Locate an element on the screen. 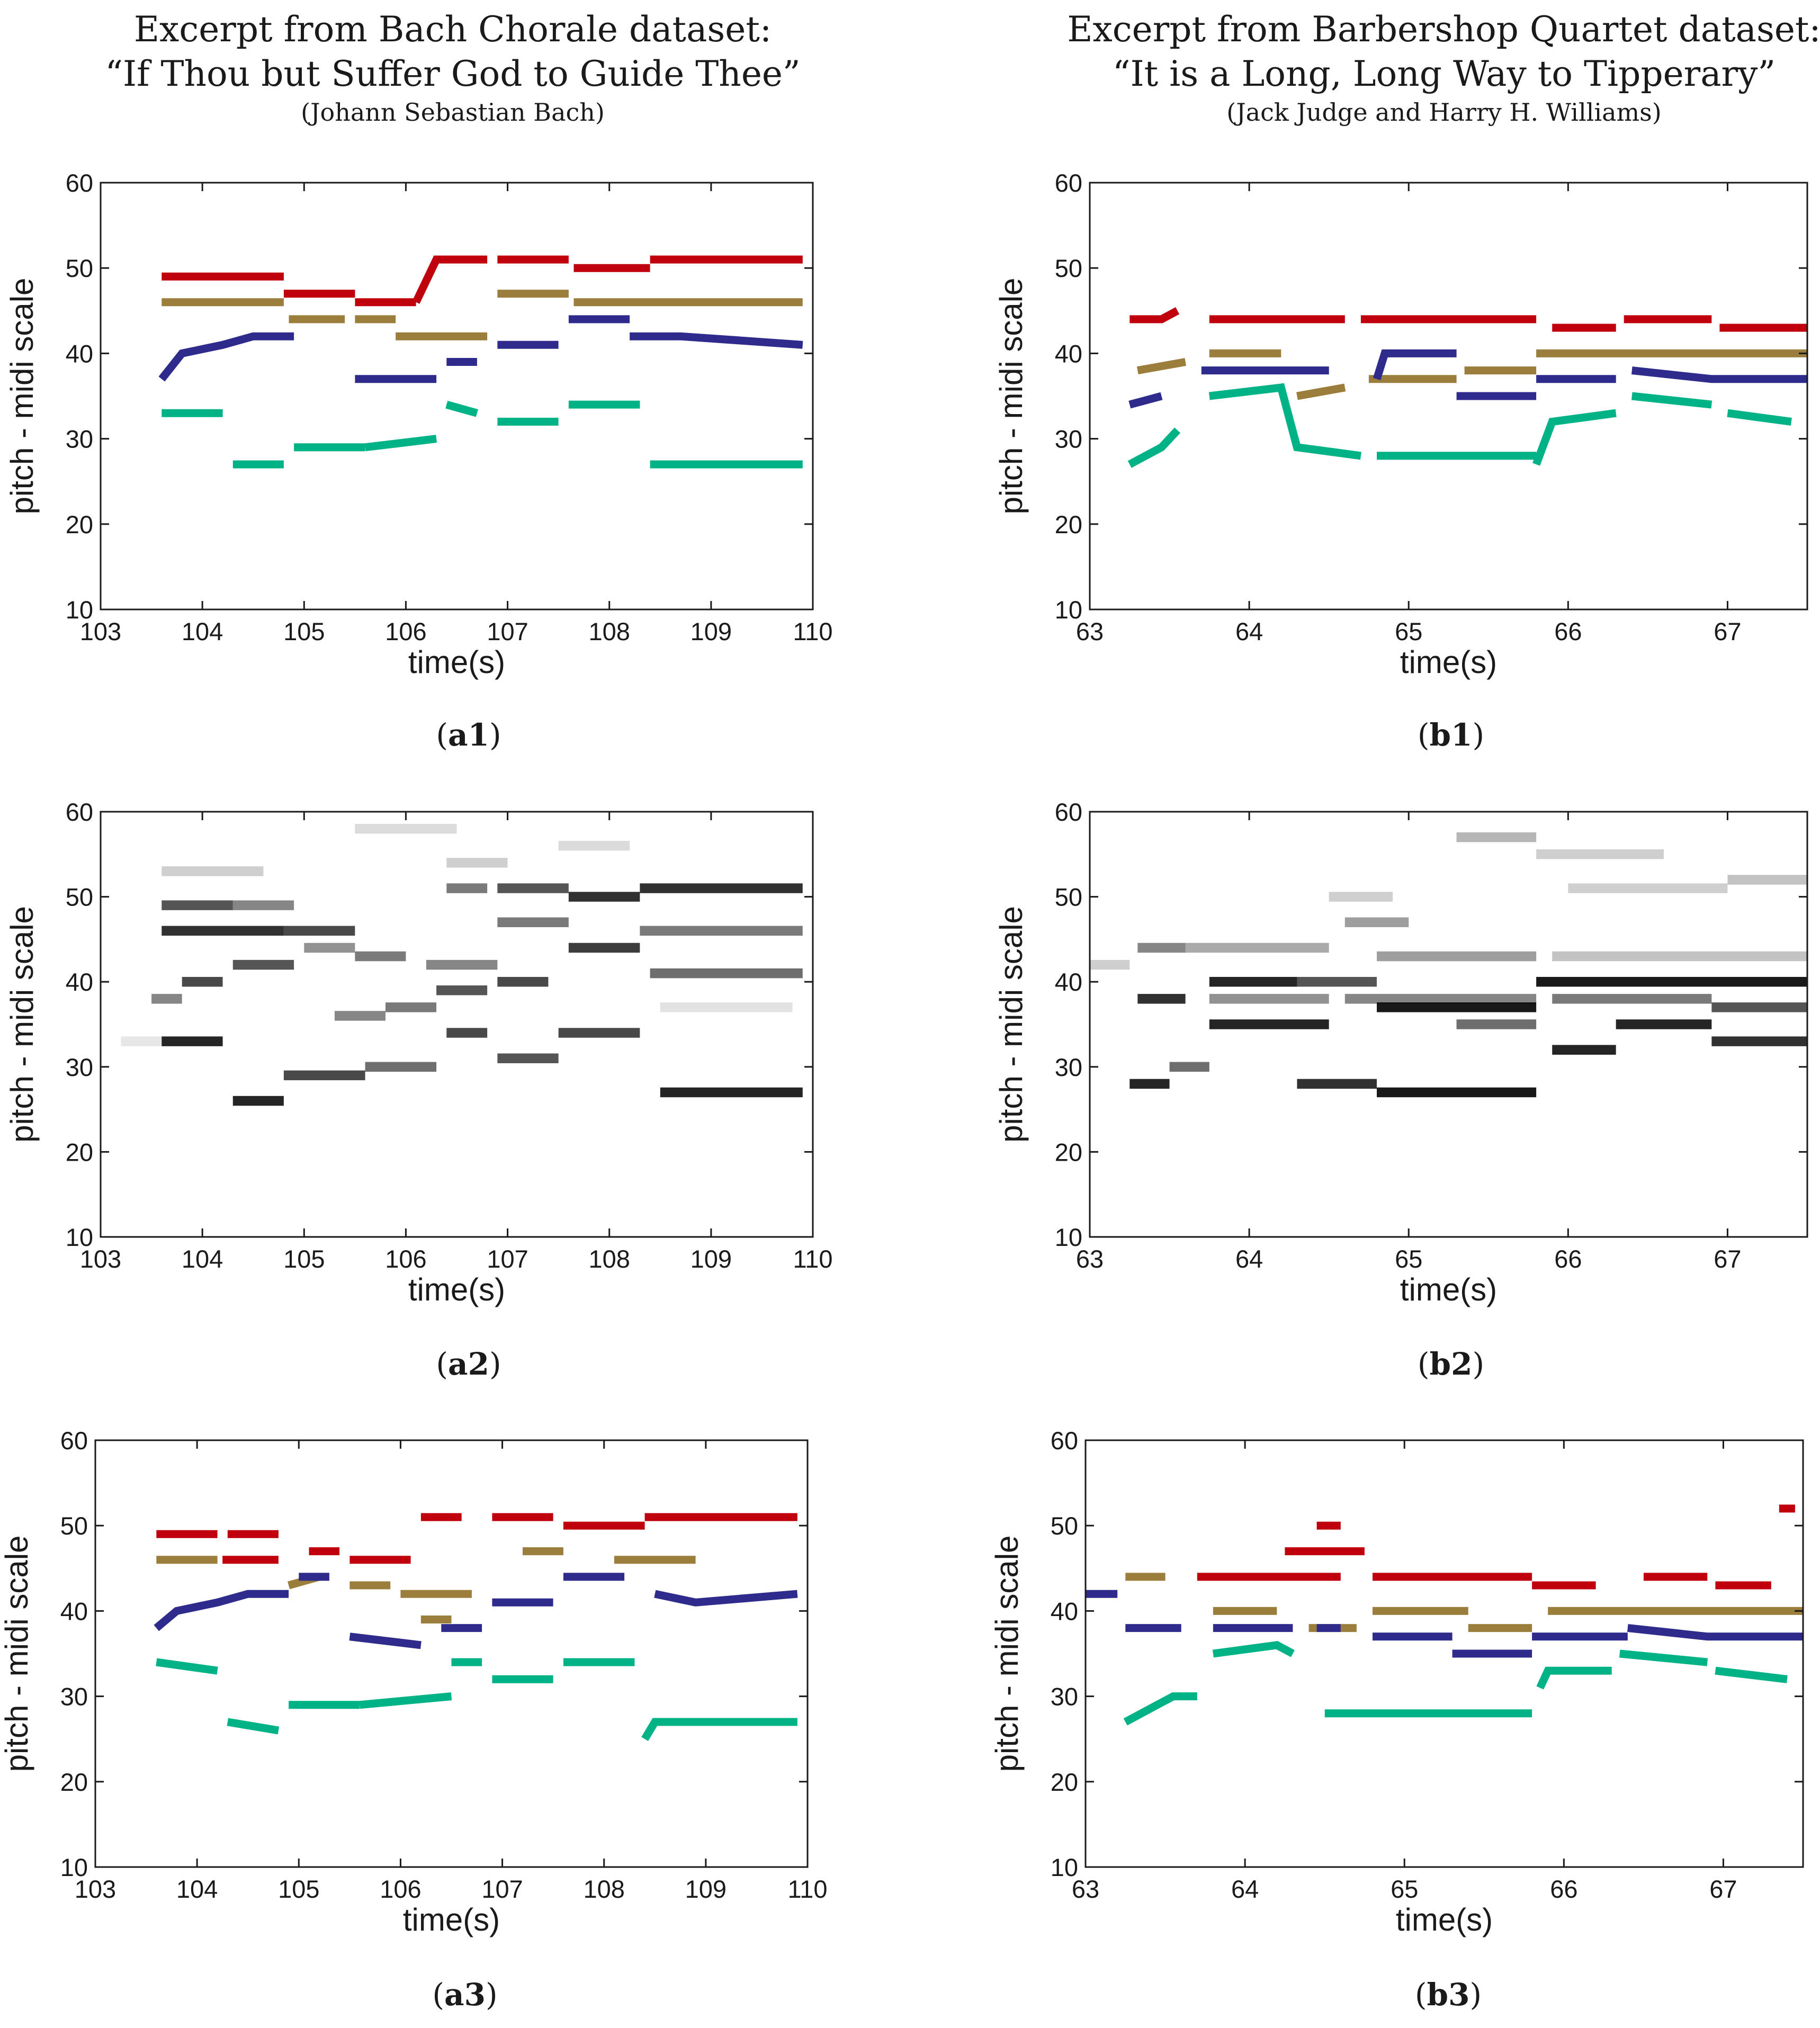  x-tick-label: 67 is located at coordinates (1727, 1259).